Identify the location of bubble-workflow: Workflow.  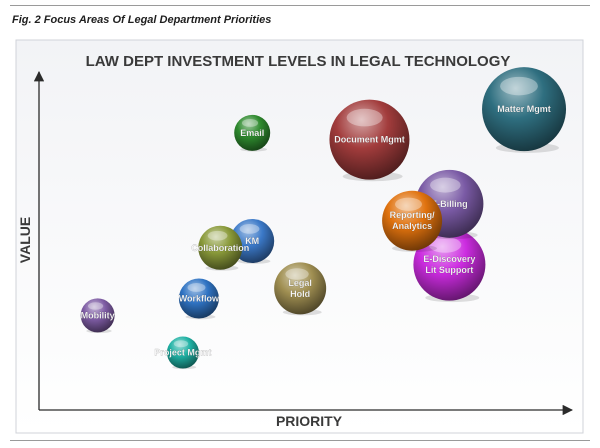
(199, 299).